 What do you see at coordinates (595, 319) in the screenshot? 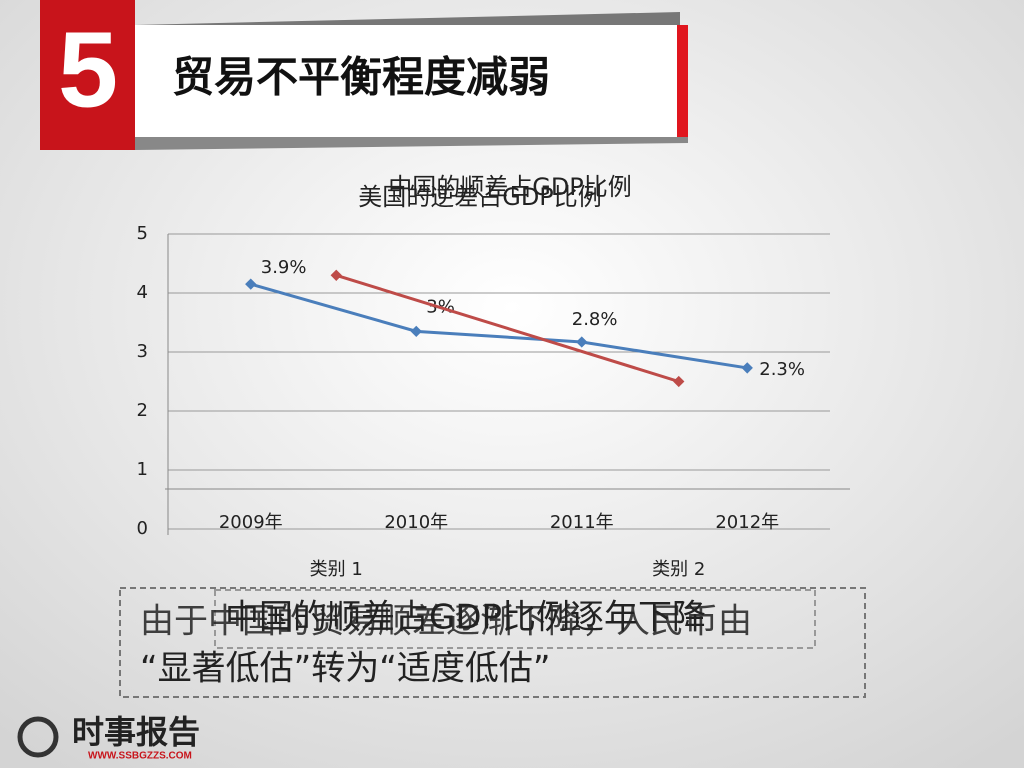
I see `data-label: 2.8%` at bounding box center [595, 319].